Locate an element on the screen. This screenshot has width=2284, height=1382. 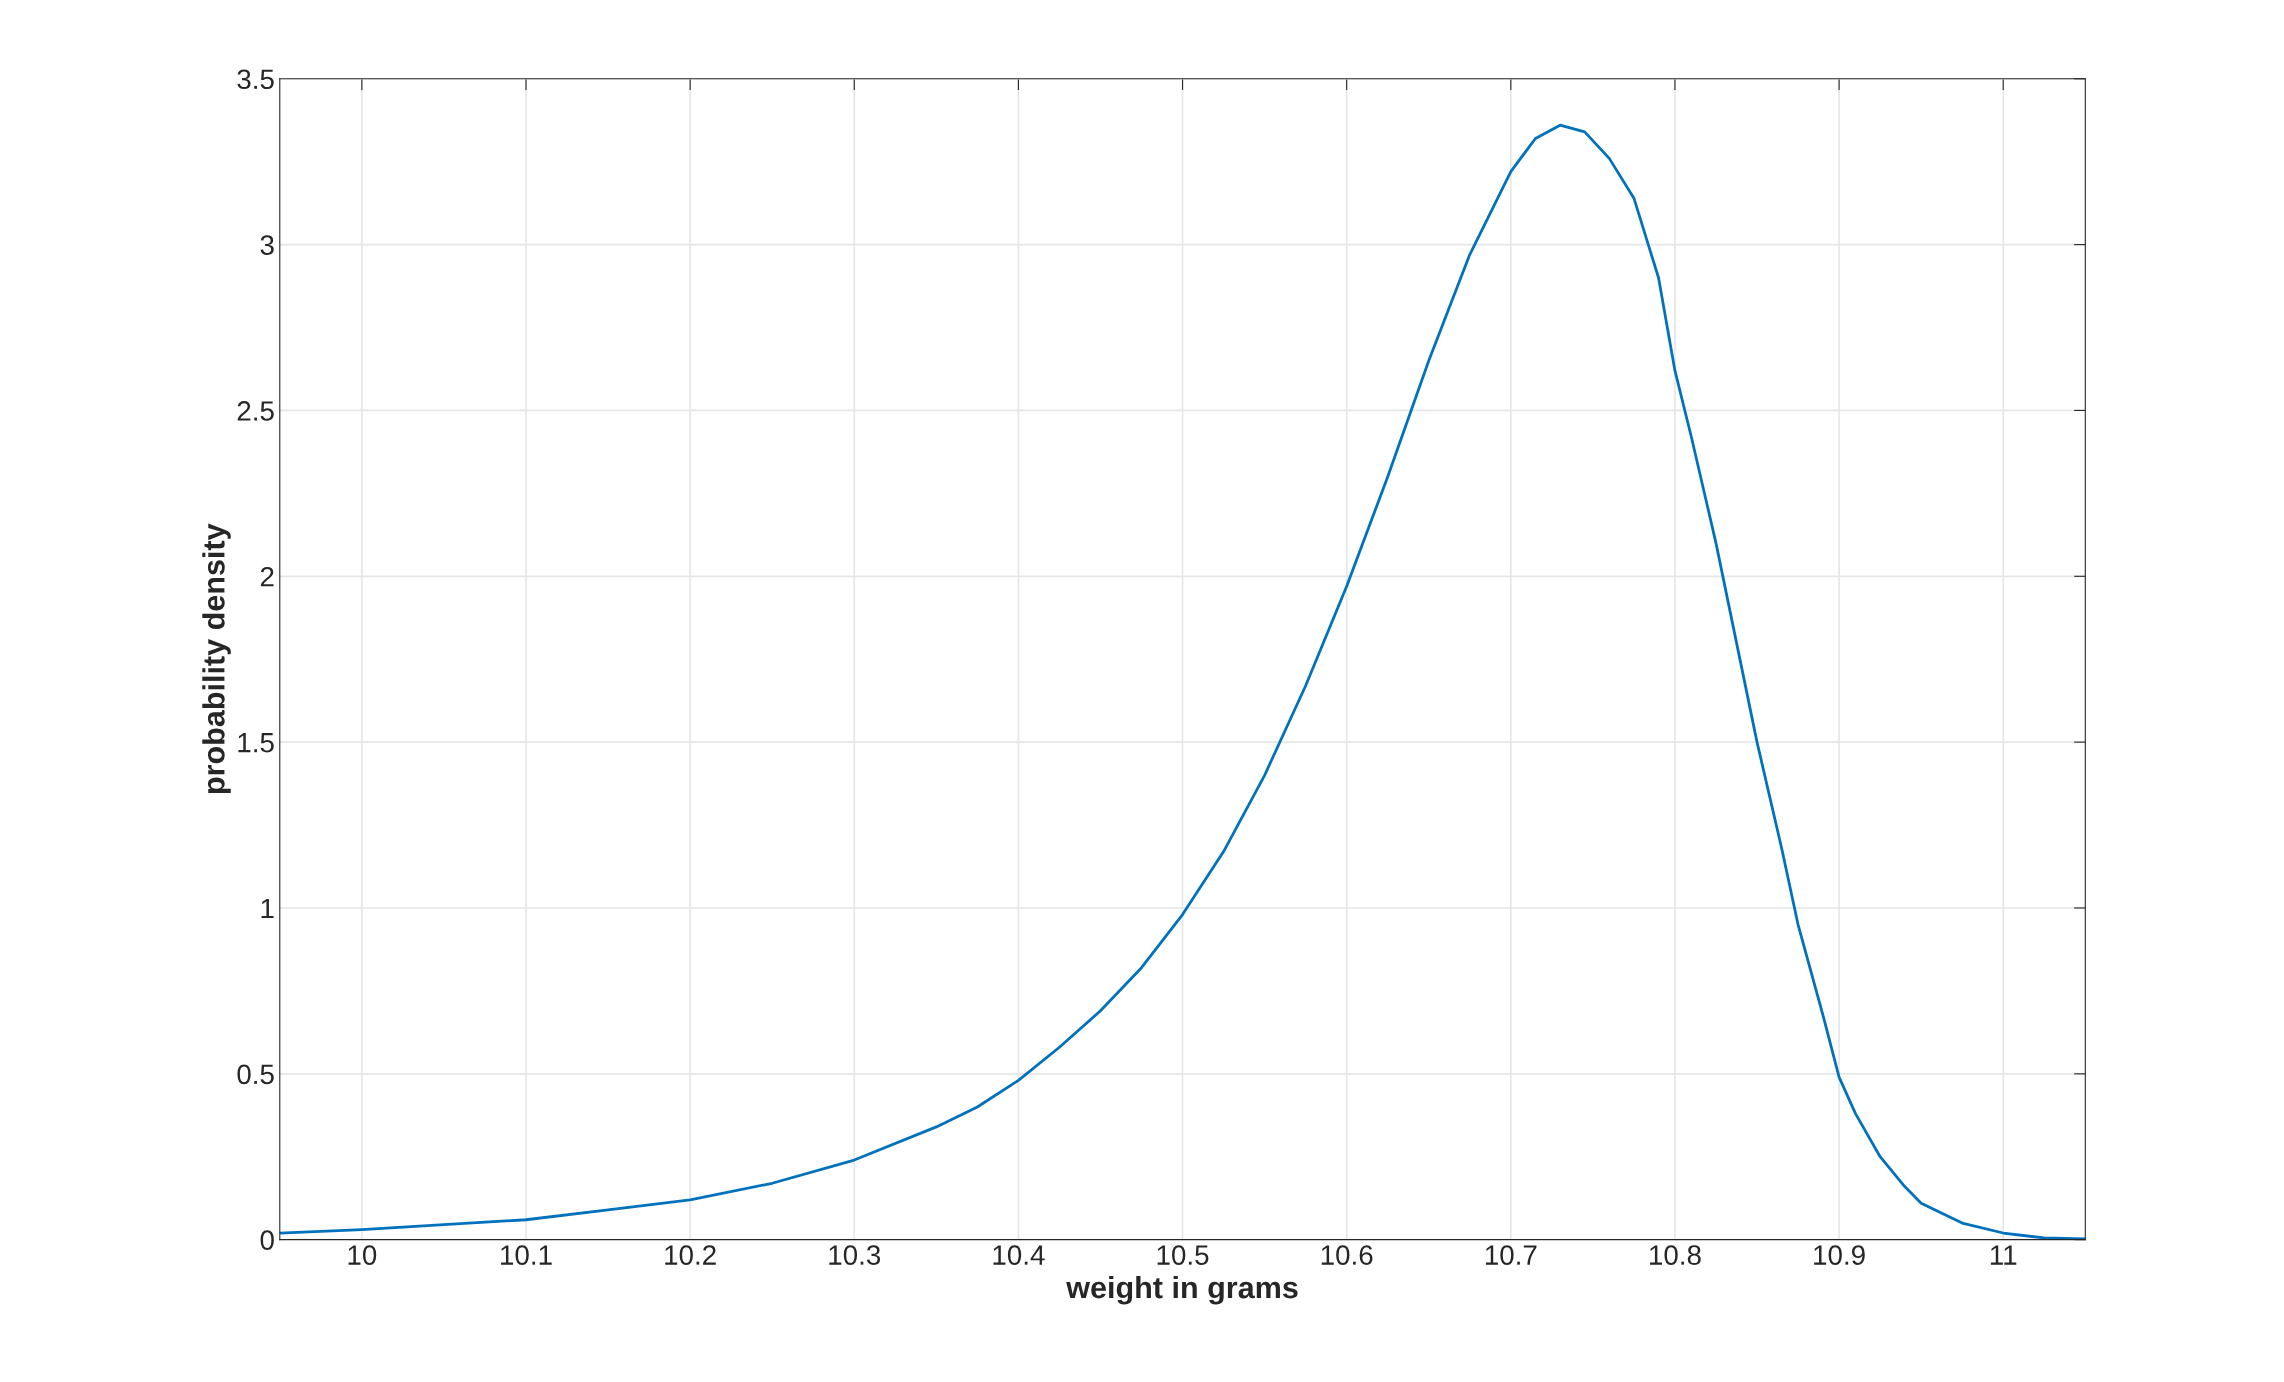
x-tick-label: 10.7 is located at coordinates (1511, 1255).